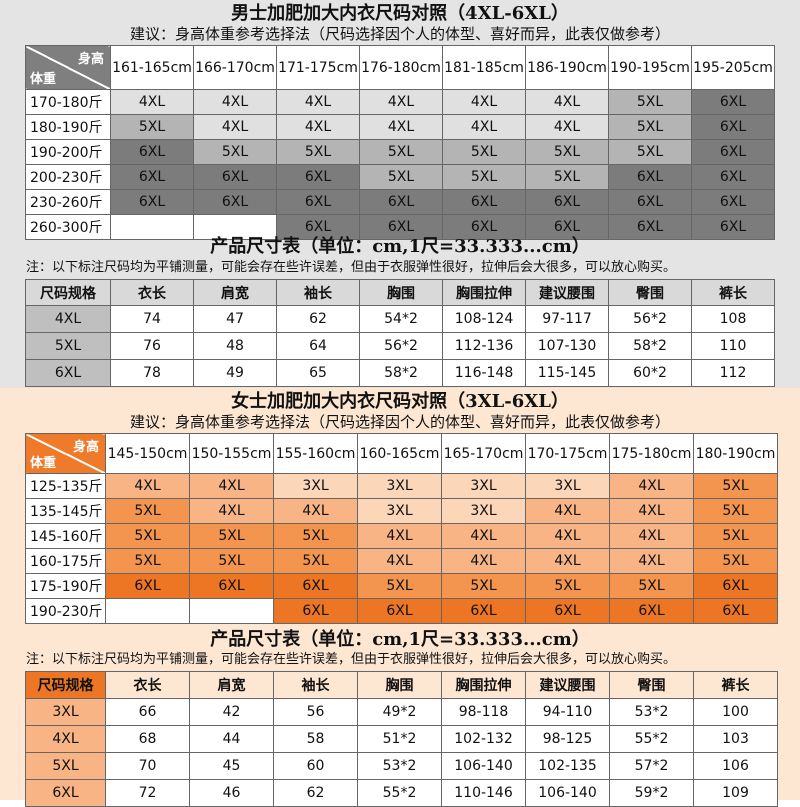 This screenshot has width=800, height=807. Describe the element at coordinates (65, 793) in the screenshot. I see `women-product-size-cell: 6XL` at that location.